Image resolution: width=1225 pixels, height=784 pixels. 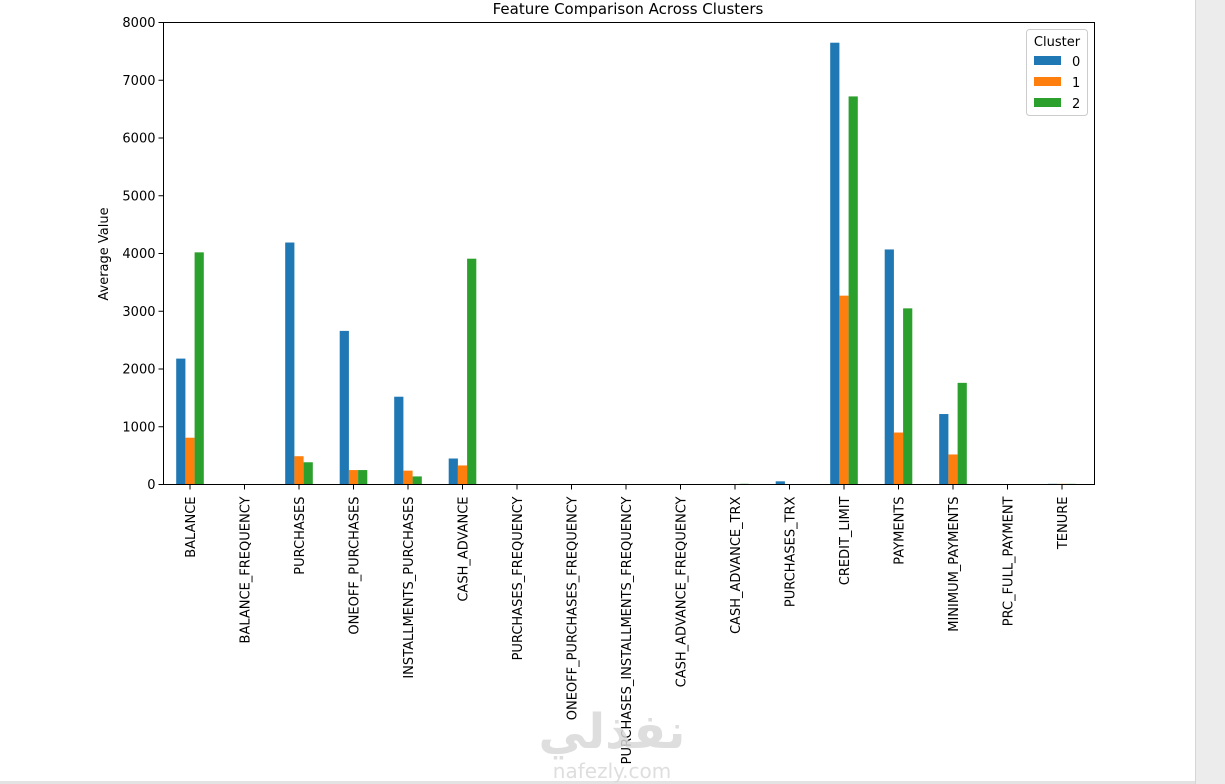 I want to click on bar-cluster-2-balance, so click(x=199, y=368).